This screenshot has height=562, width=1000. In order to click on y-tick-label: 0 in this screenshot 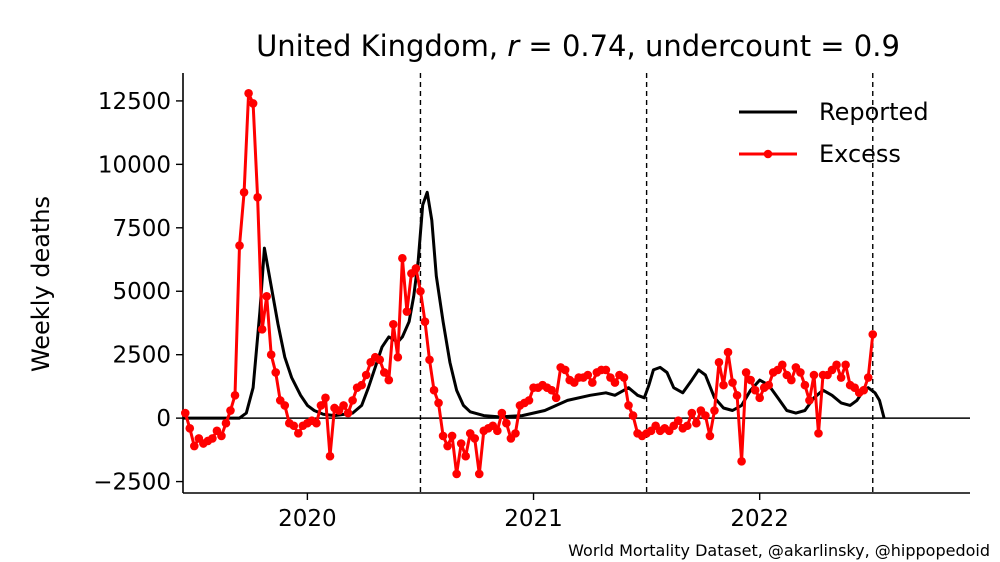, I will do `click(163, 419)`.